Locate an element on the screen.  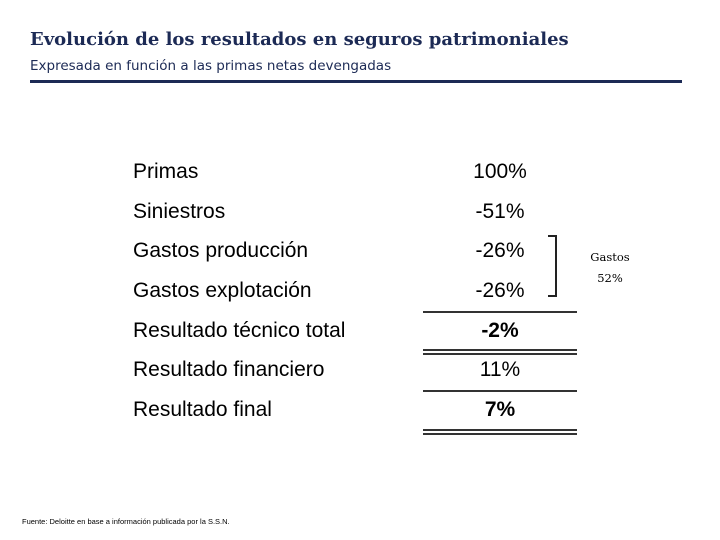
row-value: 100% is located at coordinates (500, 171).